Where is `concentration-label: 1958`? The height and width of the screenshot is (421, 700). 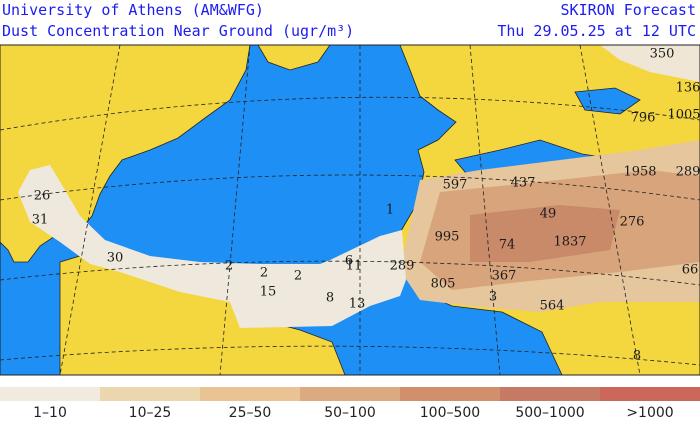 concentration-label: 1958 is located at coordinates (639, 172).